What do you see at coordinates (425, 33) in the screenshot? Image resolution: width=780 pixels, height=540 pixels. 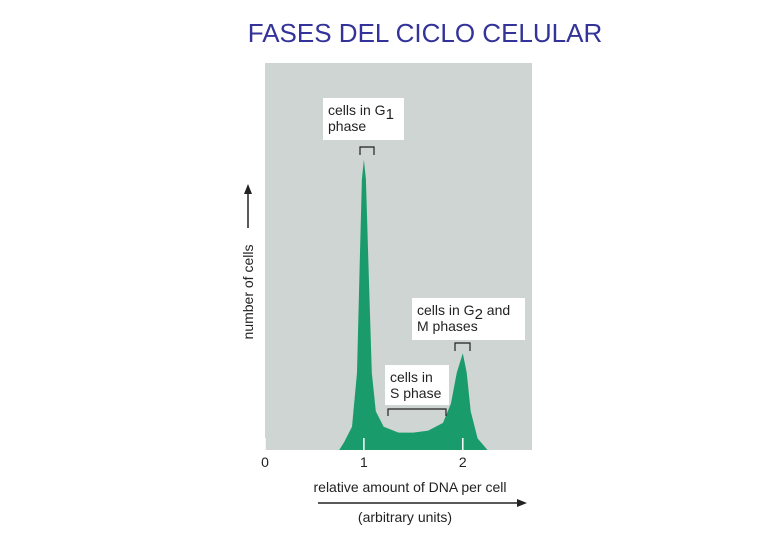 I see `slide-title: FASES DEL CICLO CELULAR` at bounding box center [425, 33].